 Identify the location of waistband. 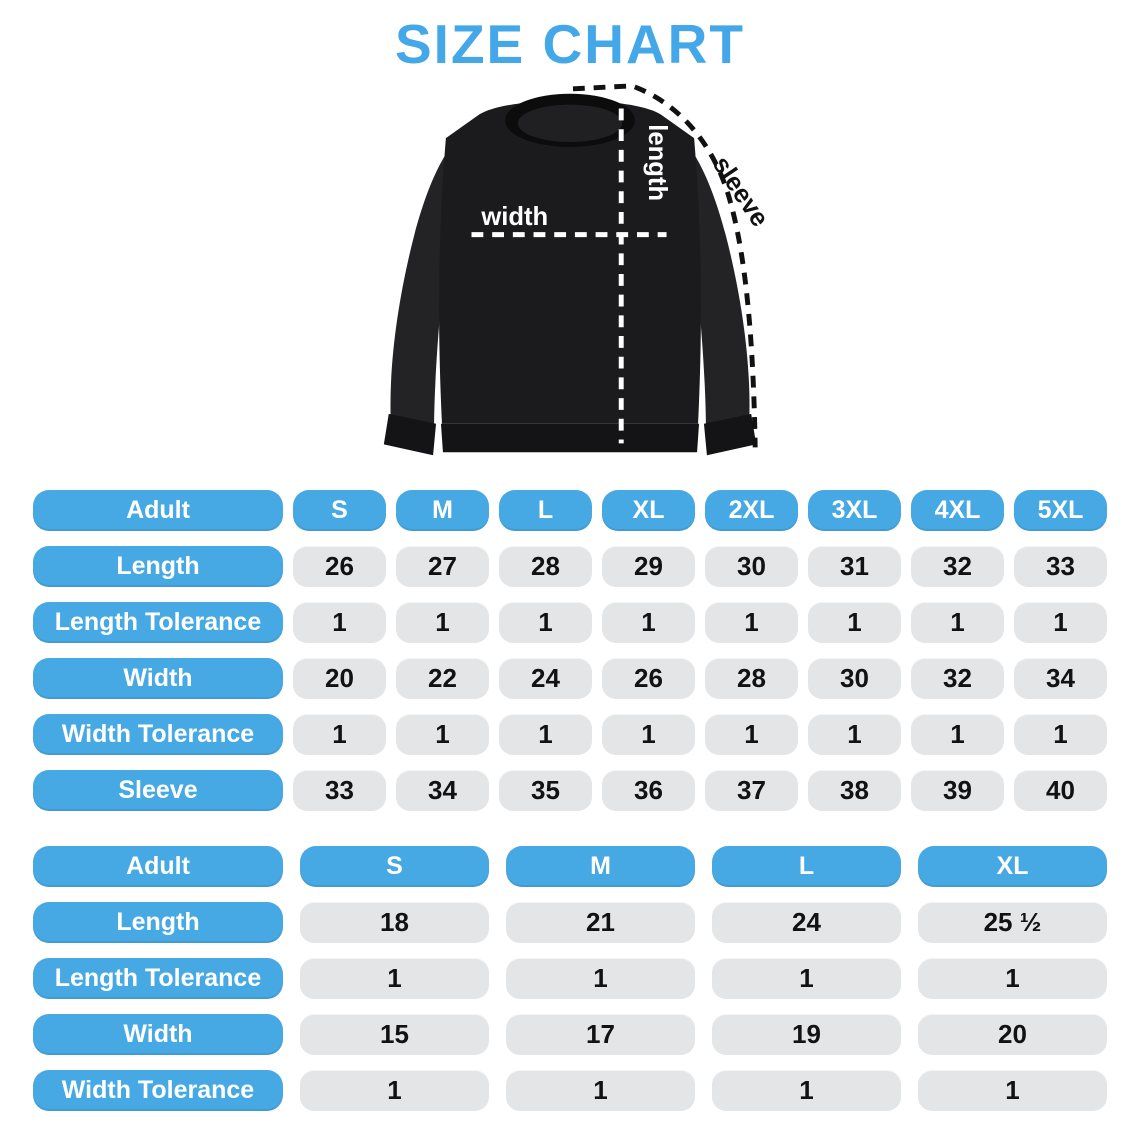
(570, 437).